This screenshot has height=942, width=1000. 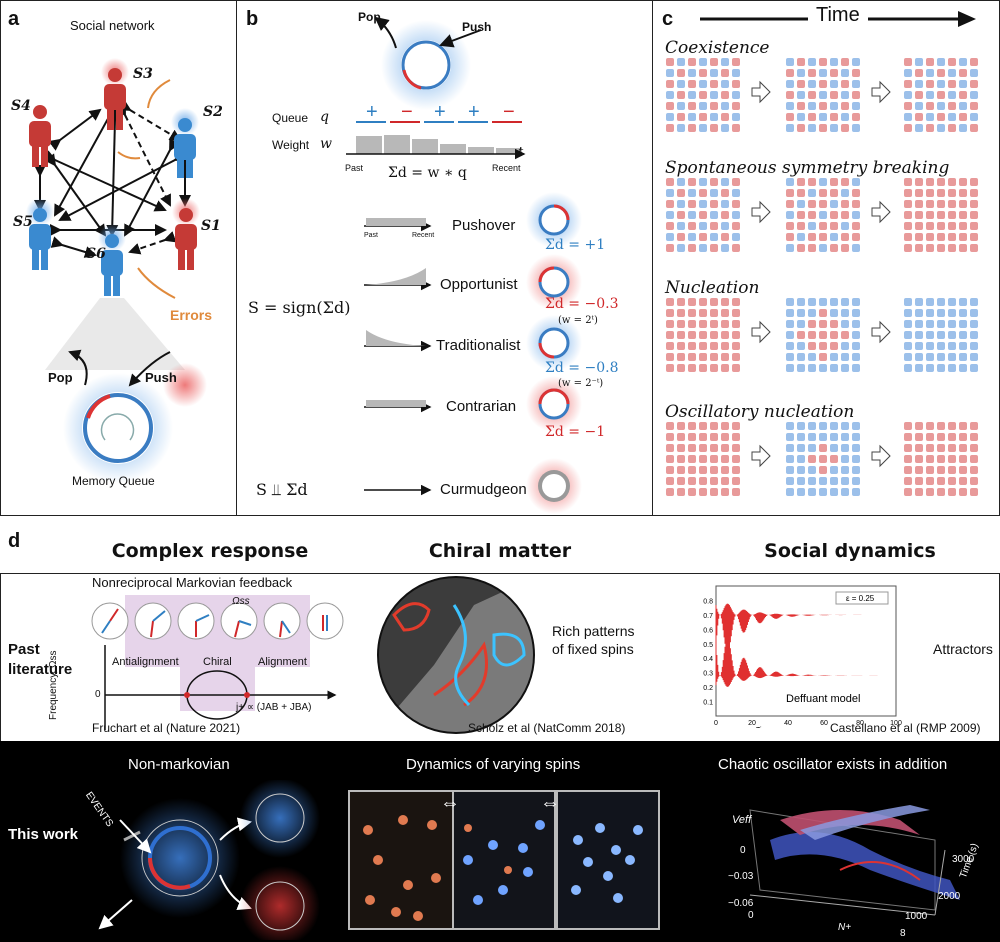 What do you see at coordinates (290, 145) in the screenshot?
I see `weight-label: Weight` at bounding box center [290, 145].